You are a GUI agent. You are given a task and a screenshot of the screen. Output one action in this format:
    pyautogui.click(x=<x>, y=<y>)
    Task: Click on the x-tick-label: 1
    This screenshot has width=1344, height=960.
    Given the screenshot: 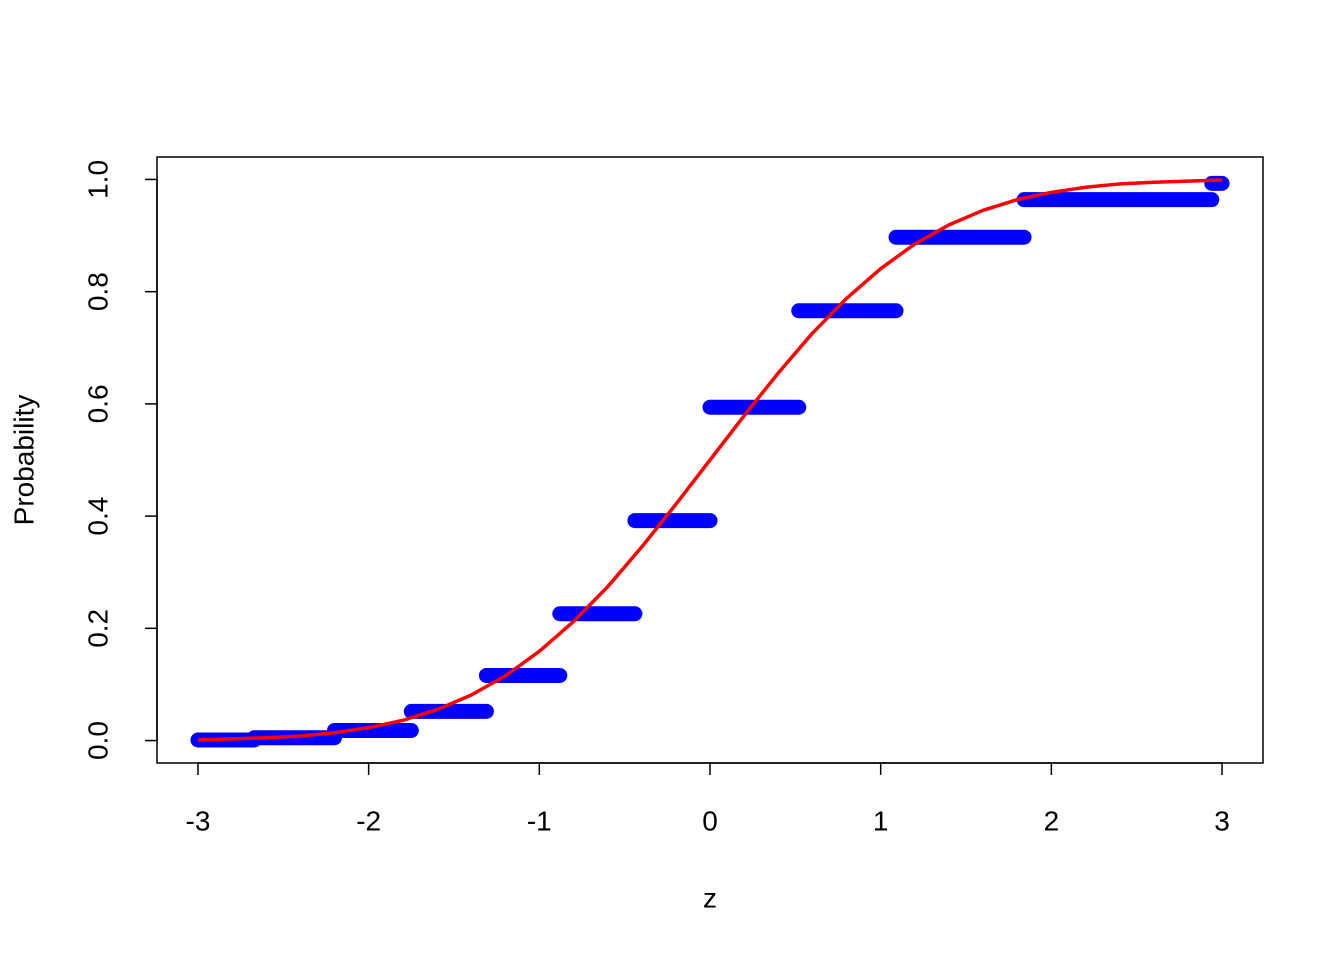 What is the action you would take?
    pyautogui.click(x=881, y=820)
    